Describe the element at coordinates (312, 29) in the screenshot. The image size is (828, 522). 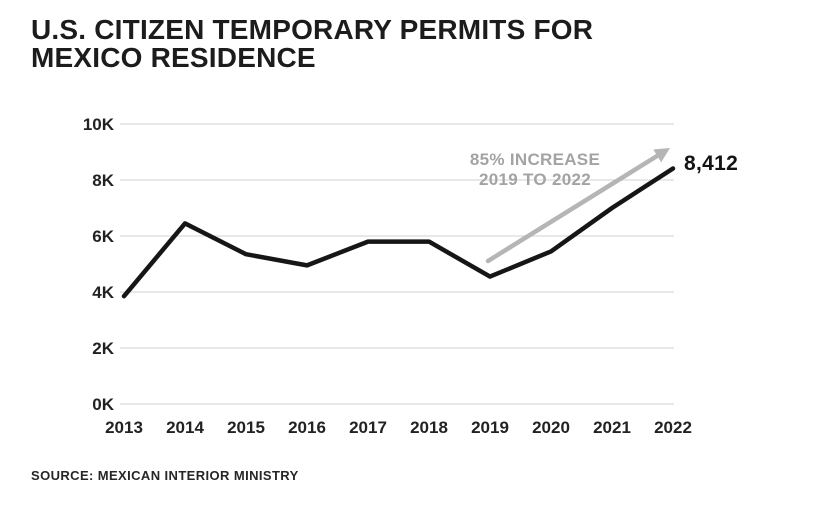
I see `page-title-line-1: U.S. CITIZEN TEMPORARY PERMITS FOR` at that location.